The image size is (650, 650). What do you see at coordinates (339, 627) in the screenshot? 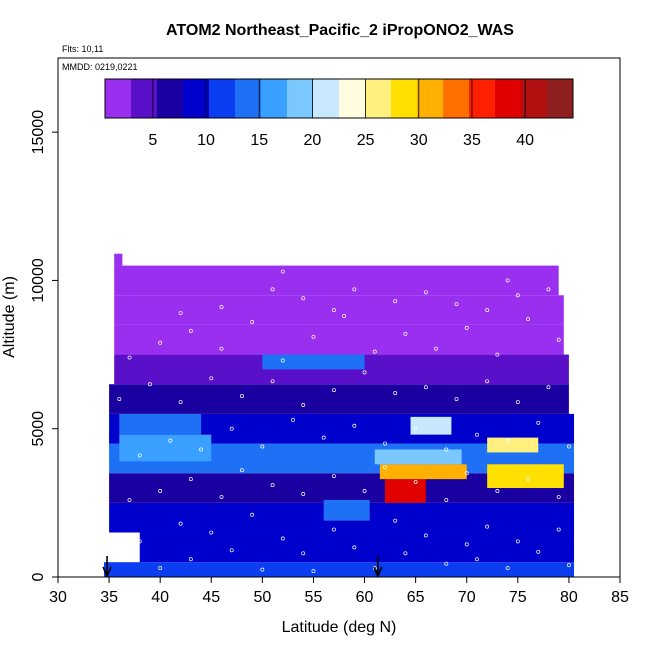
I see `x-axis-label: Latitude (deg N)` at bounding box center [339, 627].